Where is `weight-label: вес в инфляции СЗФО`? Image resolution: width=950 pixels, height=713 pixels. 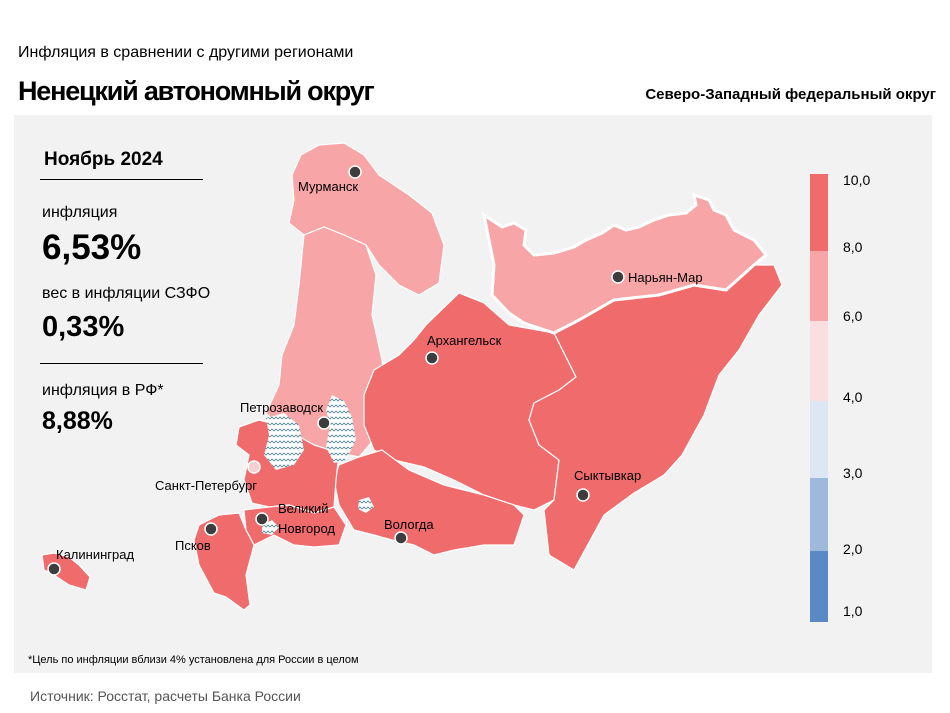 weight-label: вес в инфляции СЗФО is located at coordinates (126, 293).